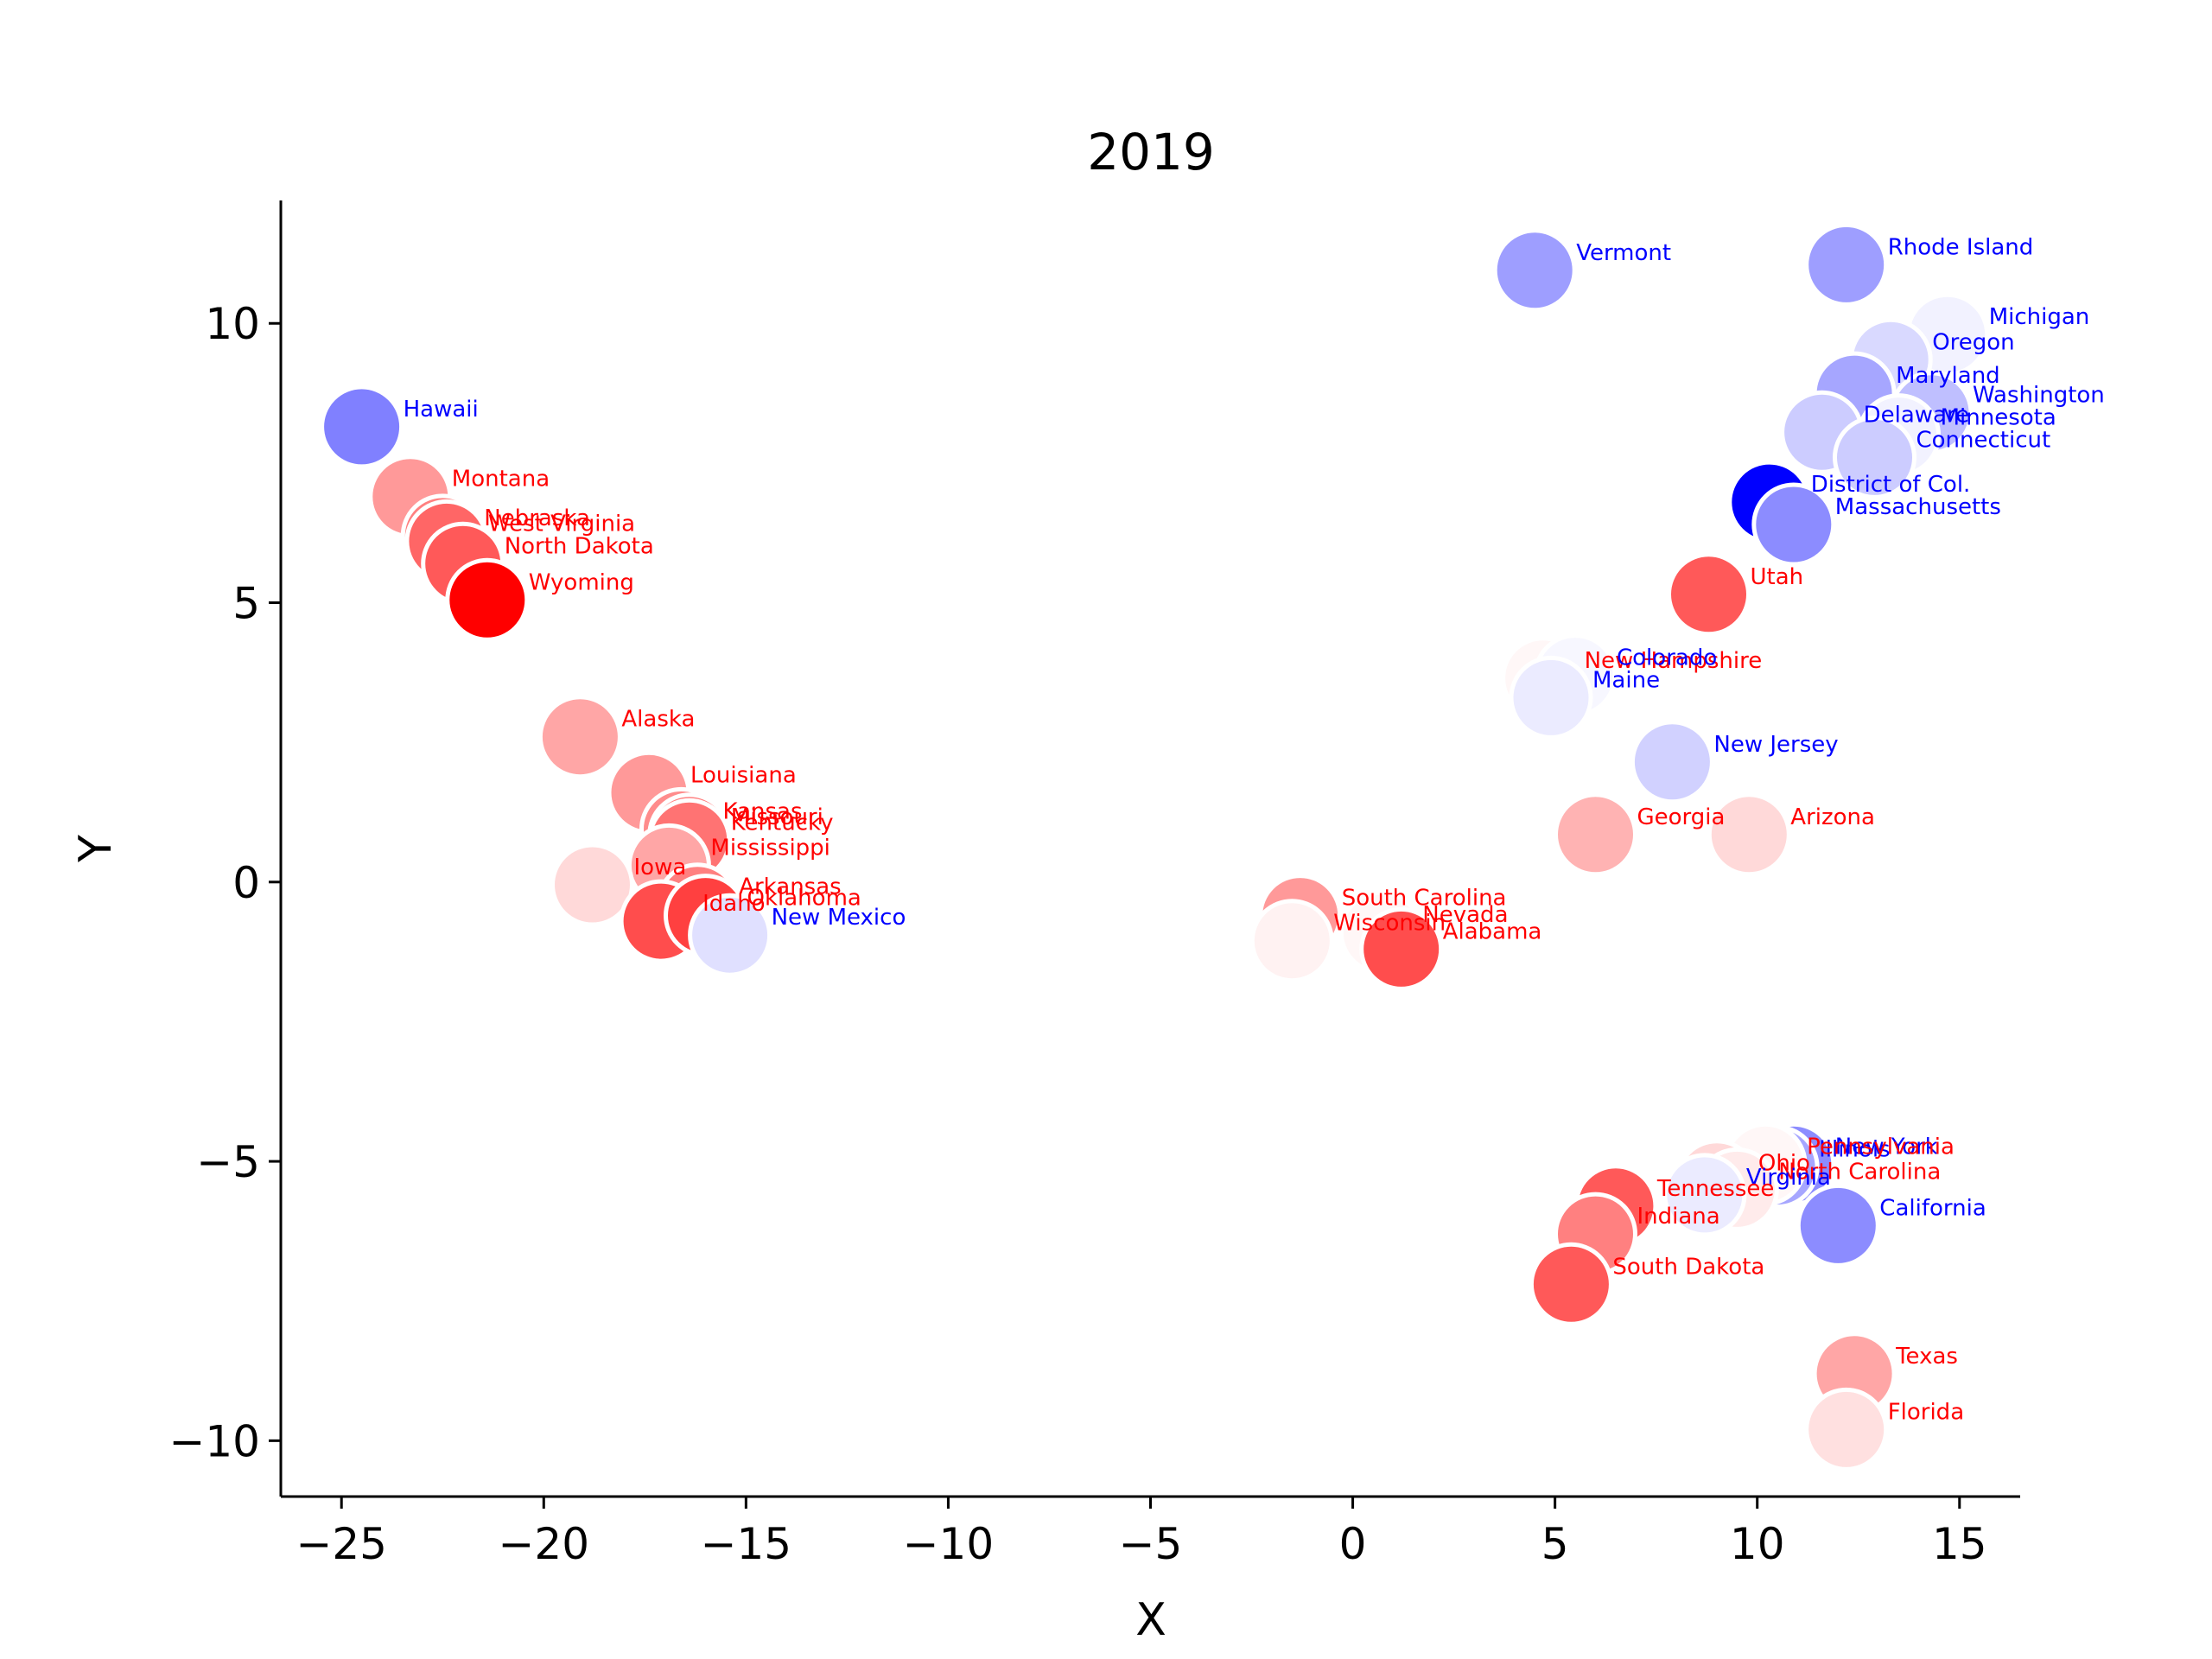 The height and width of the screenshot is (1659, 2212). What do you see at coordinates (1918, 507) in the screenshot?
I see `point-label-massachusetts: Massachusetts` at bounding box center [1918, 507].